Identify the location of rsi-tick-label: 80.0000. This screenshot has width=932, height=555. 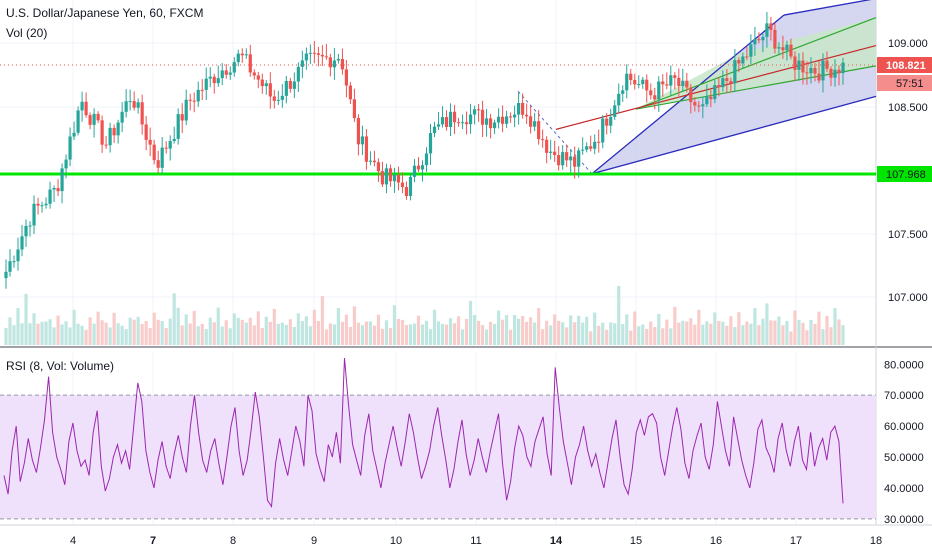
(904, 365).